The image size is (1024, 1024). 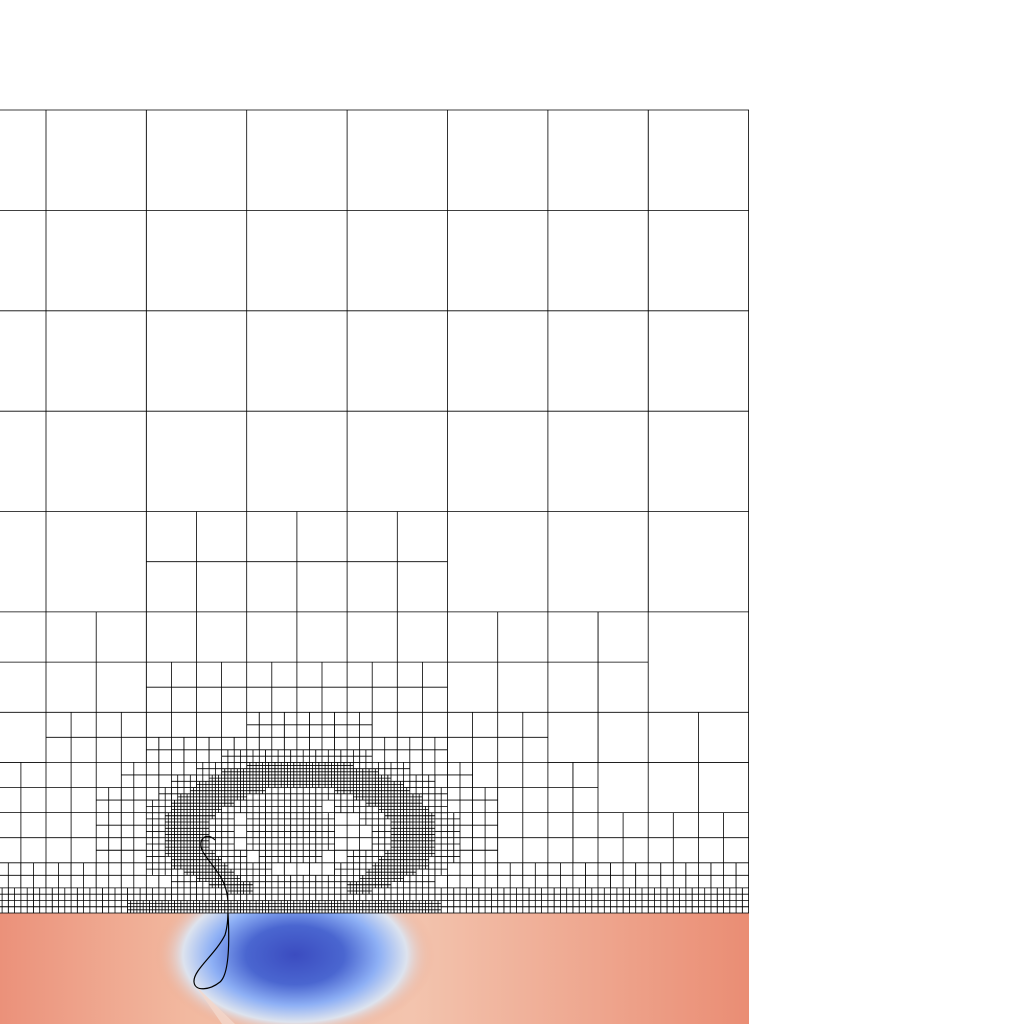 What do you see at coordinates (374, 968) in the screenshot?
I see `cold-region` at bounding box center [374, 968].